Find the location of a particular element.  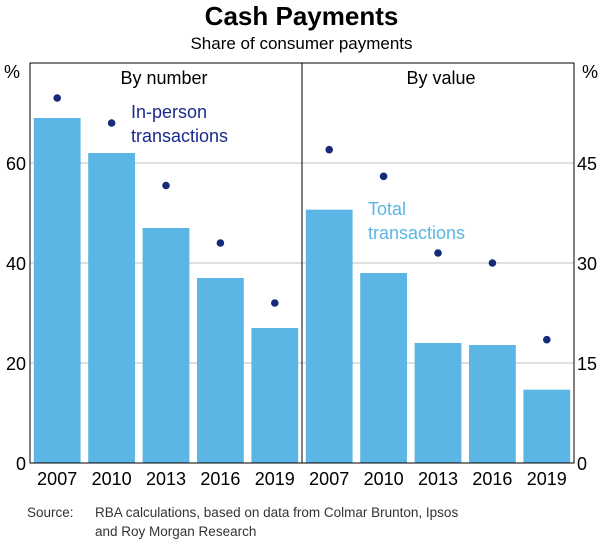

chart-subtitle: Share of consumer payments is located at coordinates (301, 43).